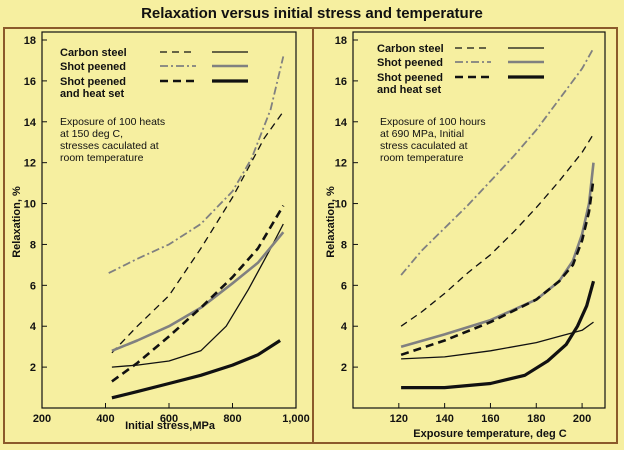 The width and height of the screenshot is (624, 450). Describe the element at coordinates (196, 165) in the screenshot. I see `series-line-dashdot-gray` at that location.